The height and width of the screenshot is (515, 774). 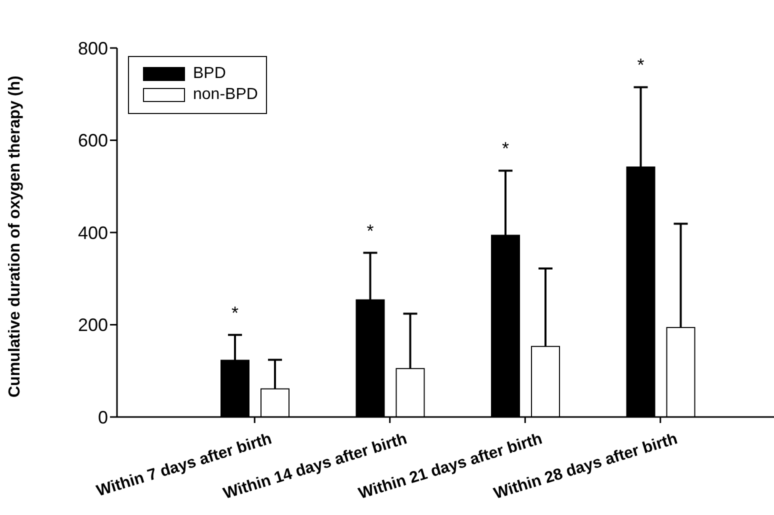 What do you see at coordinates (93, 140) in the screenshot?
I see `y-tick-label: 600` at bounding box center [93, 140].